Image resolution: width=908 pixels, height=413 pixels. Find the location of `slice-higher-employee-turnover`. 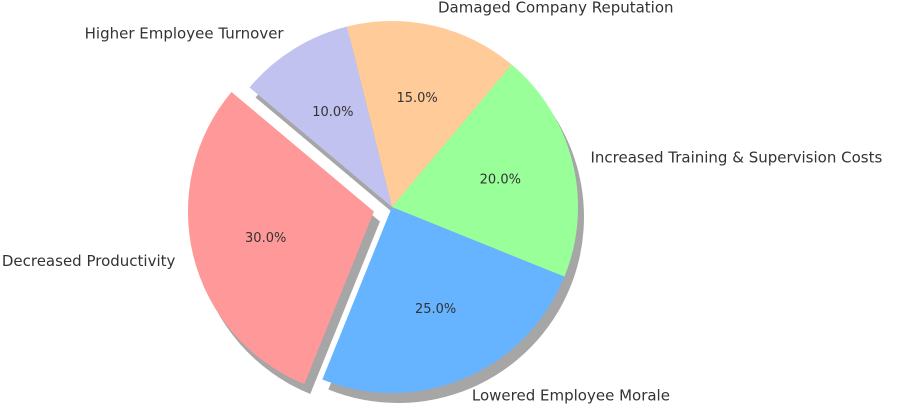

slice-higher-employee-turnover is located at coordinates (320, 116).